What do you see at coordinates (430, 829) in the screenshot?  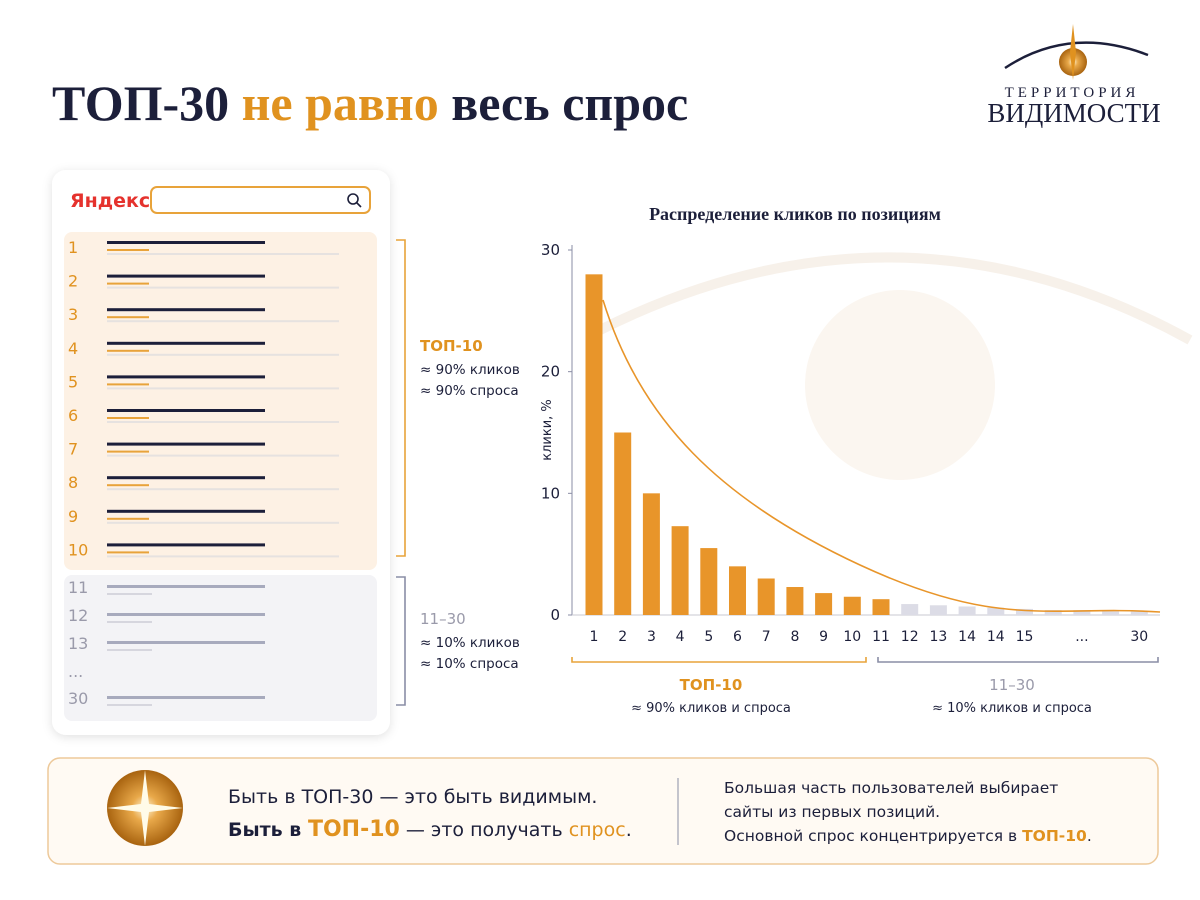 I see `footer-text: Быть в ТОП-10 — это получать спрос.` at bounding box center [430, 829].